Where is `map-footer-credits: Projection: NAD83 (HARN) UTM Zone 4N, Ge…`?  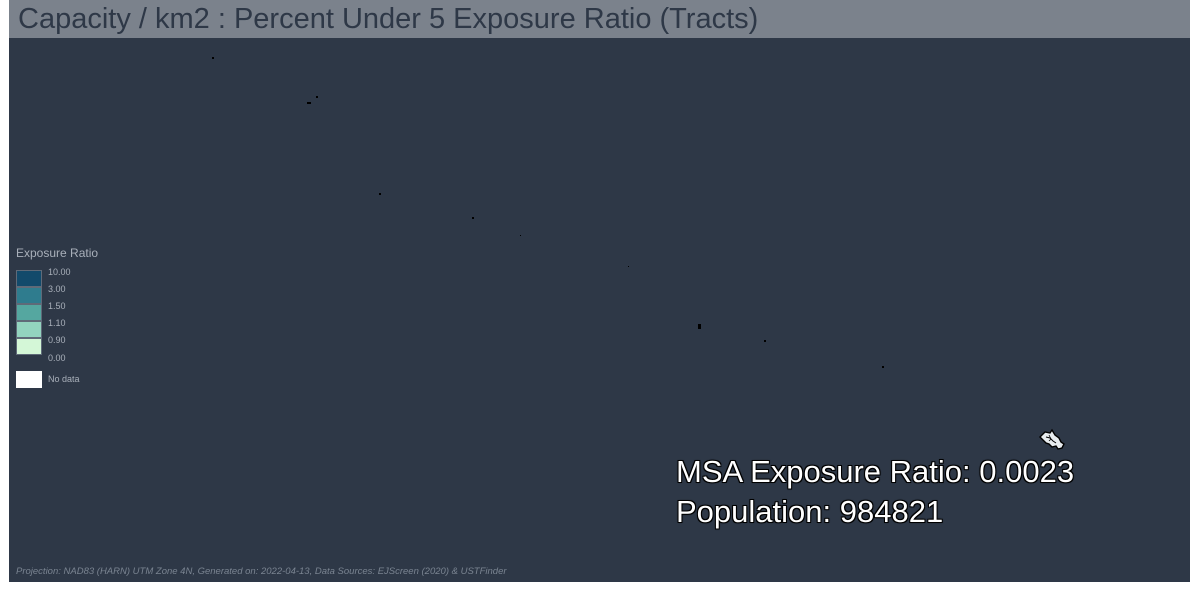
map-footer-credits: Projection: NAD83 (HARN) UTM Zone 4N, Ge… is located at coordinates (261, 571).